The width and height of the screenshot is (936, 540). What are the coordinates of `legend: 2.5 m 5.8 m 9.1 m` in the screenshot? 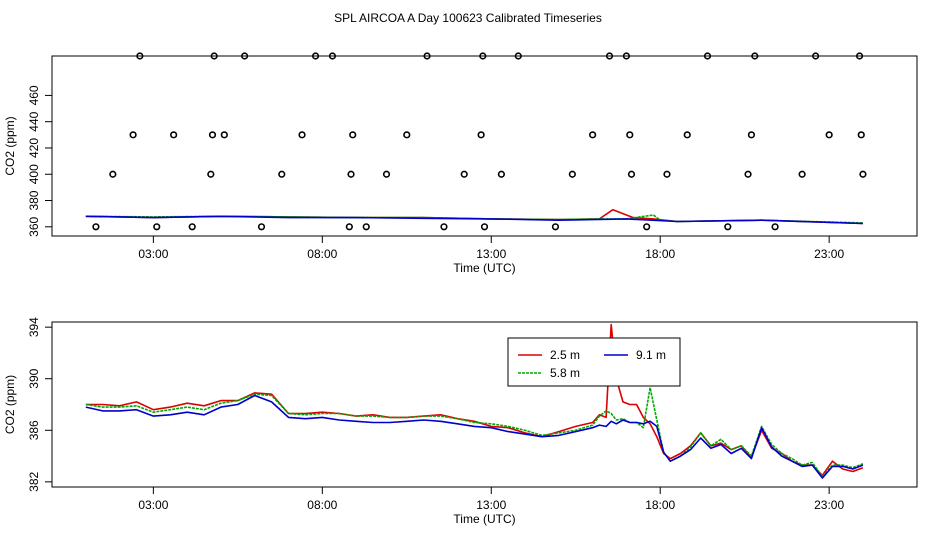 It's located at (594, 362).